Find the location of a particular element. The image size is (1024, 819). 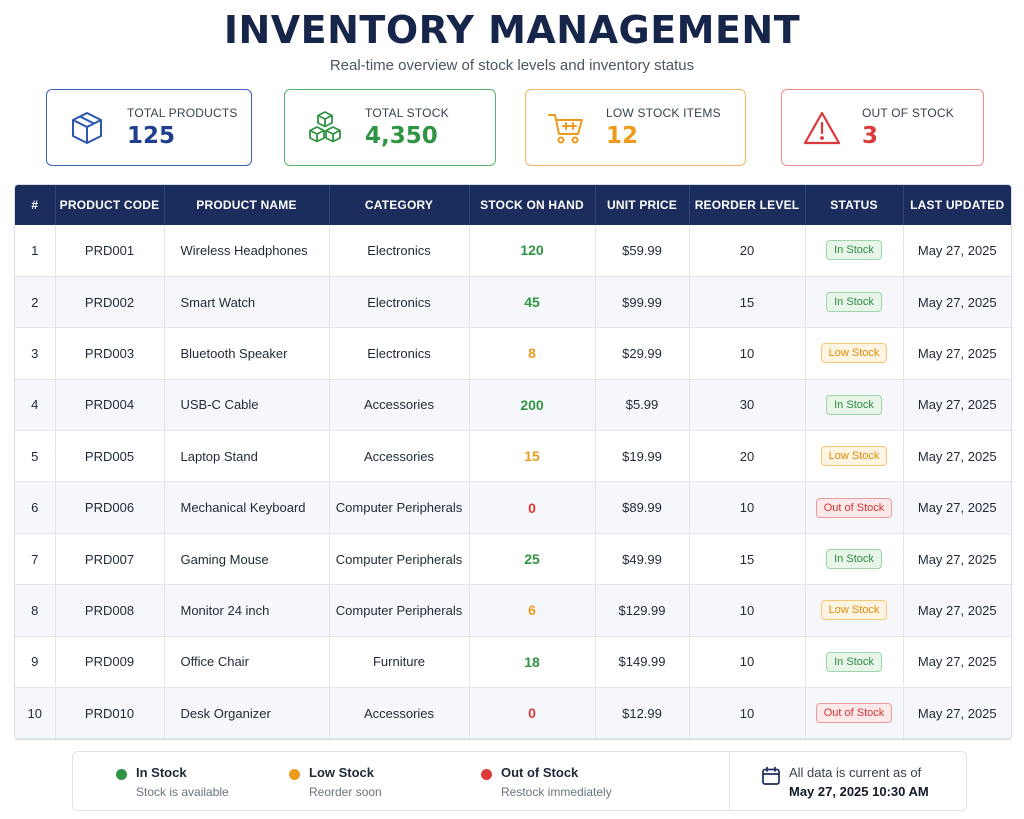

cell-product-code: PRD003 is located at coordinates (110, 353).